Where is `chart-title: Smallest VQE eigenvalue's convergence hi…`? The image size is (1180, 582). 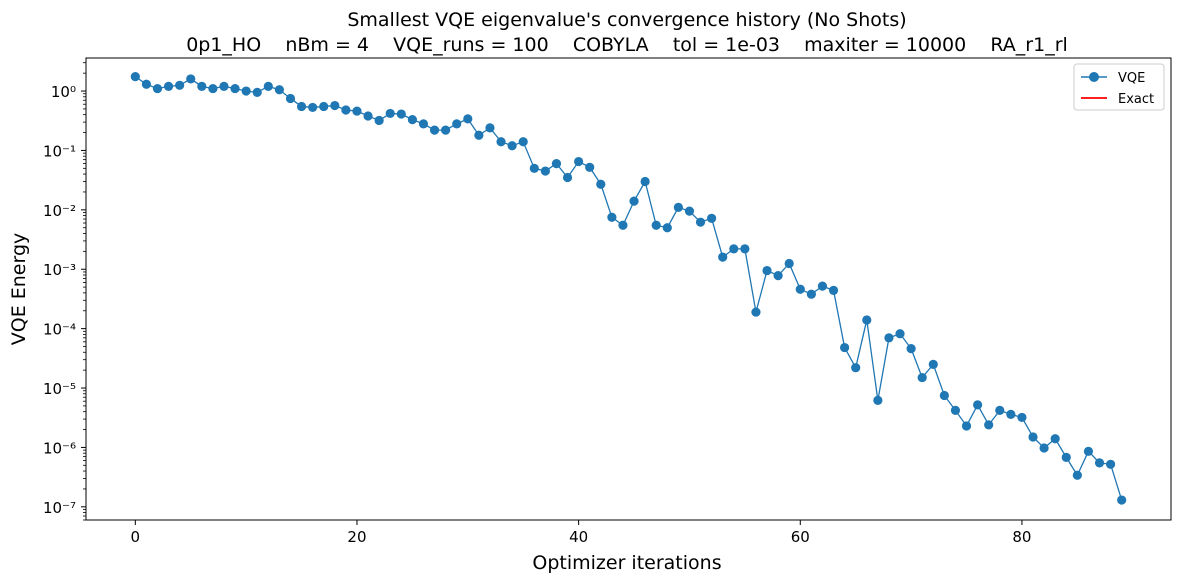 chart-title: Smallest VQE eigenvalue's convergence hi… is located at coordinates (626, 20).